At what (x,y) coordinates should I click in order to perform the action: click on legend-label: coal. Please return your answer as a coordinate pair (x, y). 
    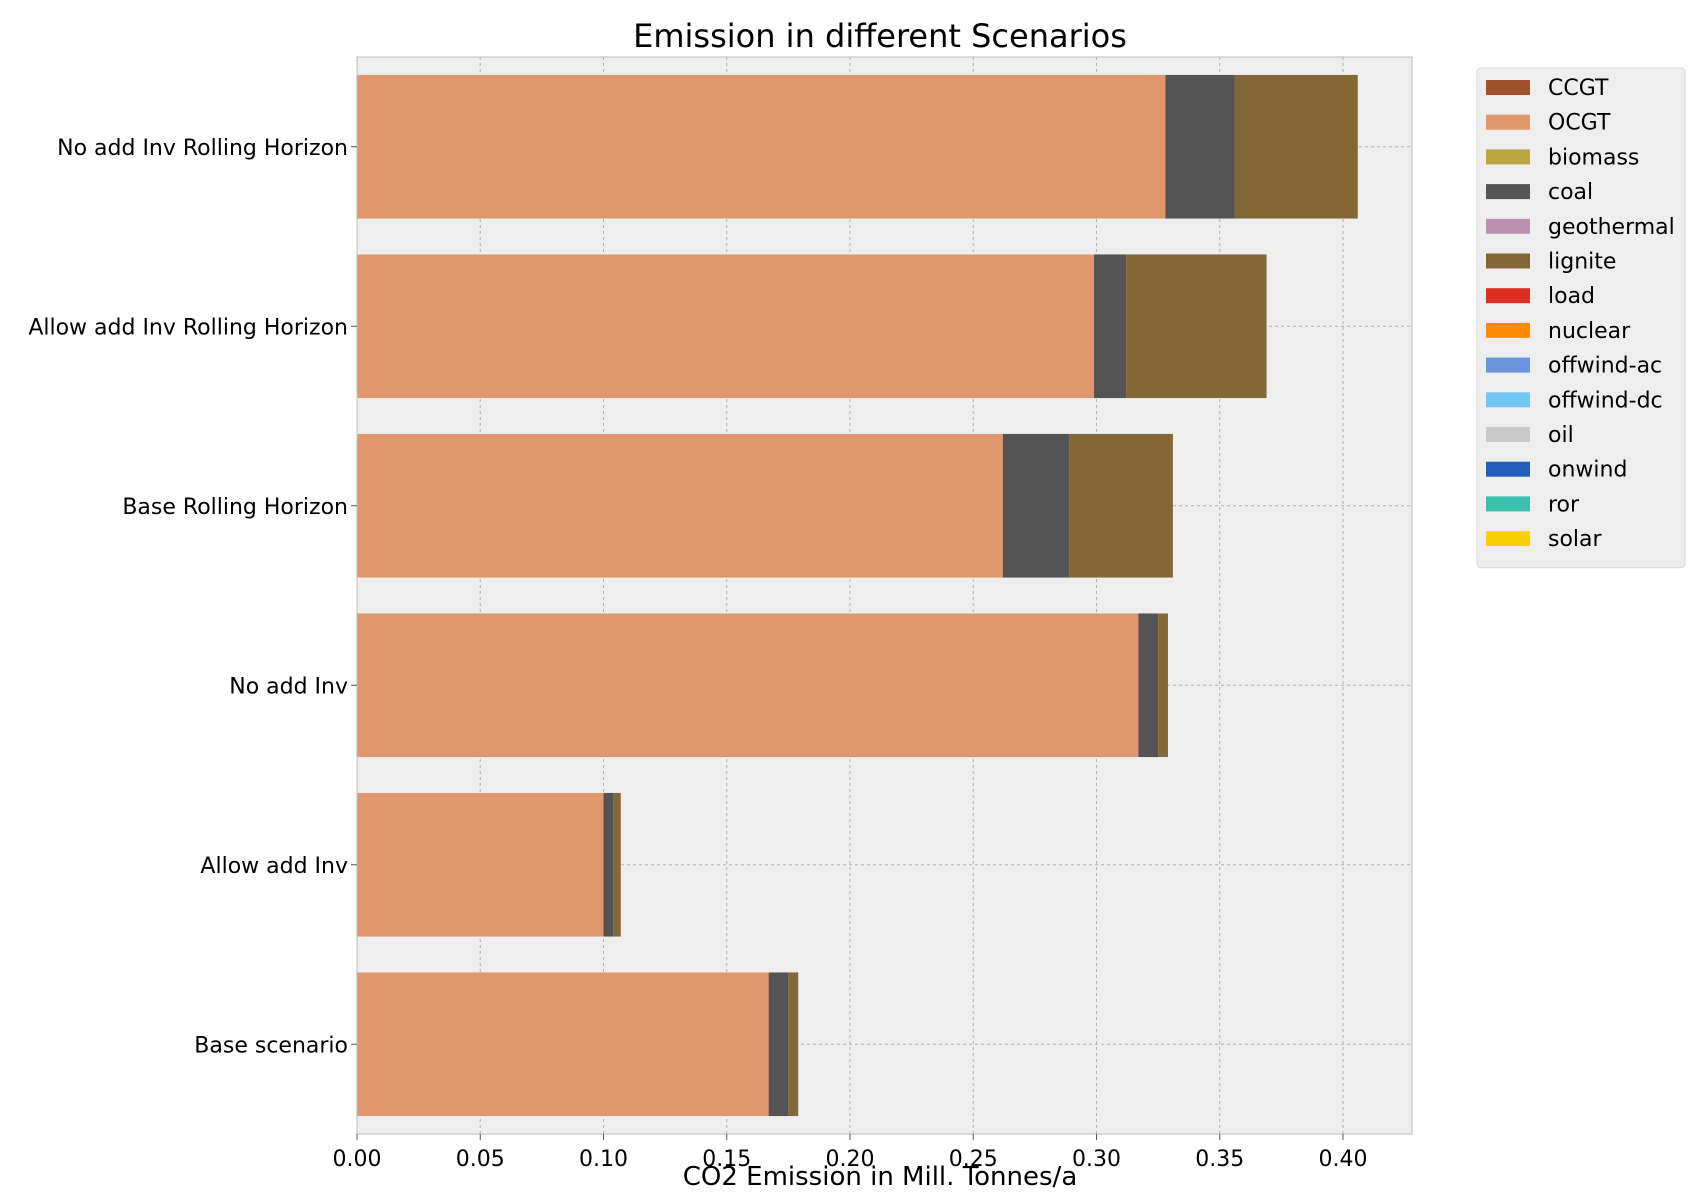
    Looking at the image, I should click on (1570, 192).